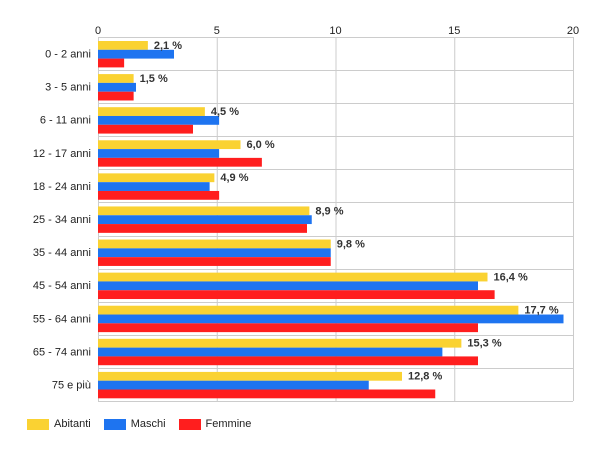  What do you see at coordinates (68, 88) in the screenshot?
I see `y-tick-label: 3 - 5 anni` at bounding box center [68, 88].